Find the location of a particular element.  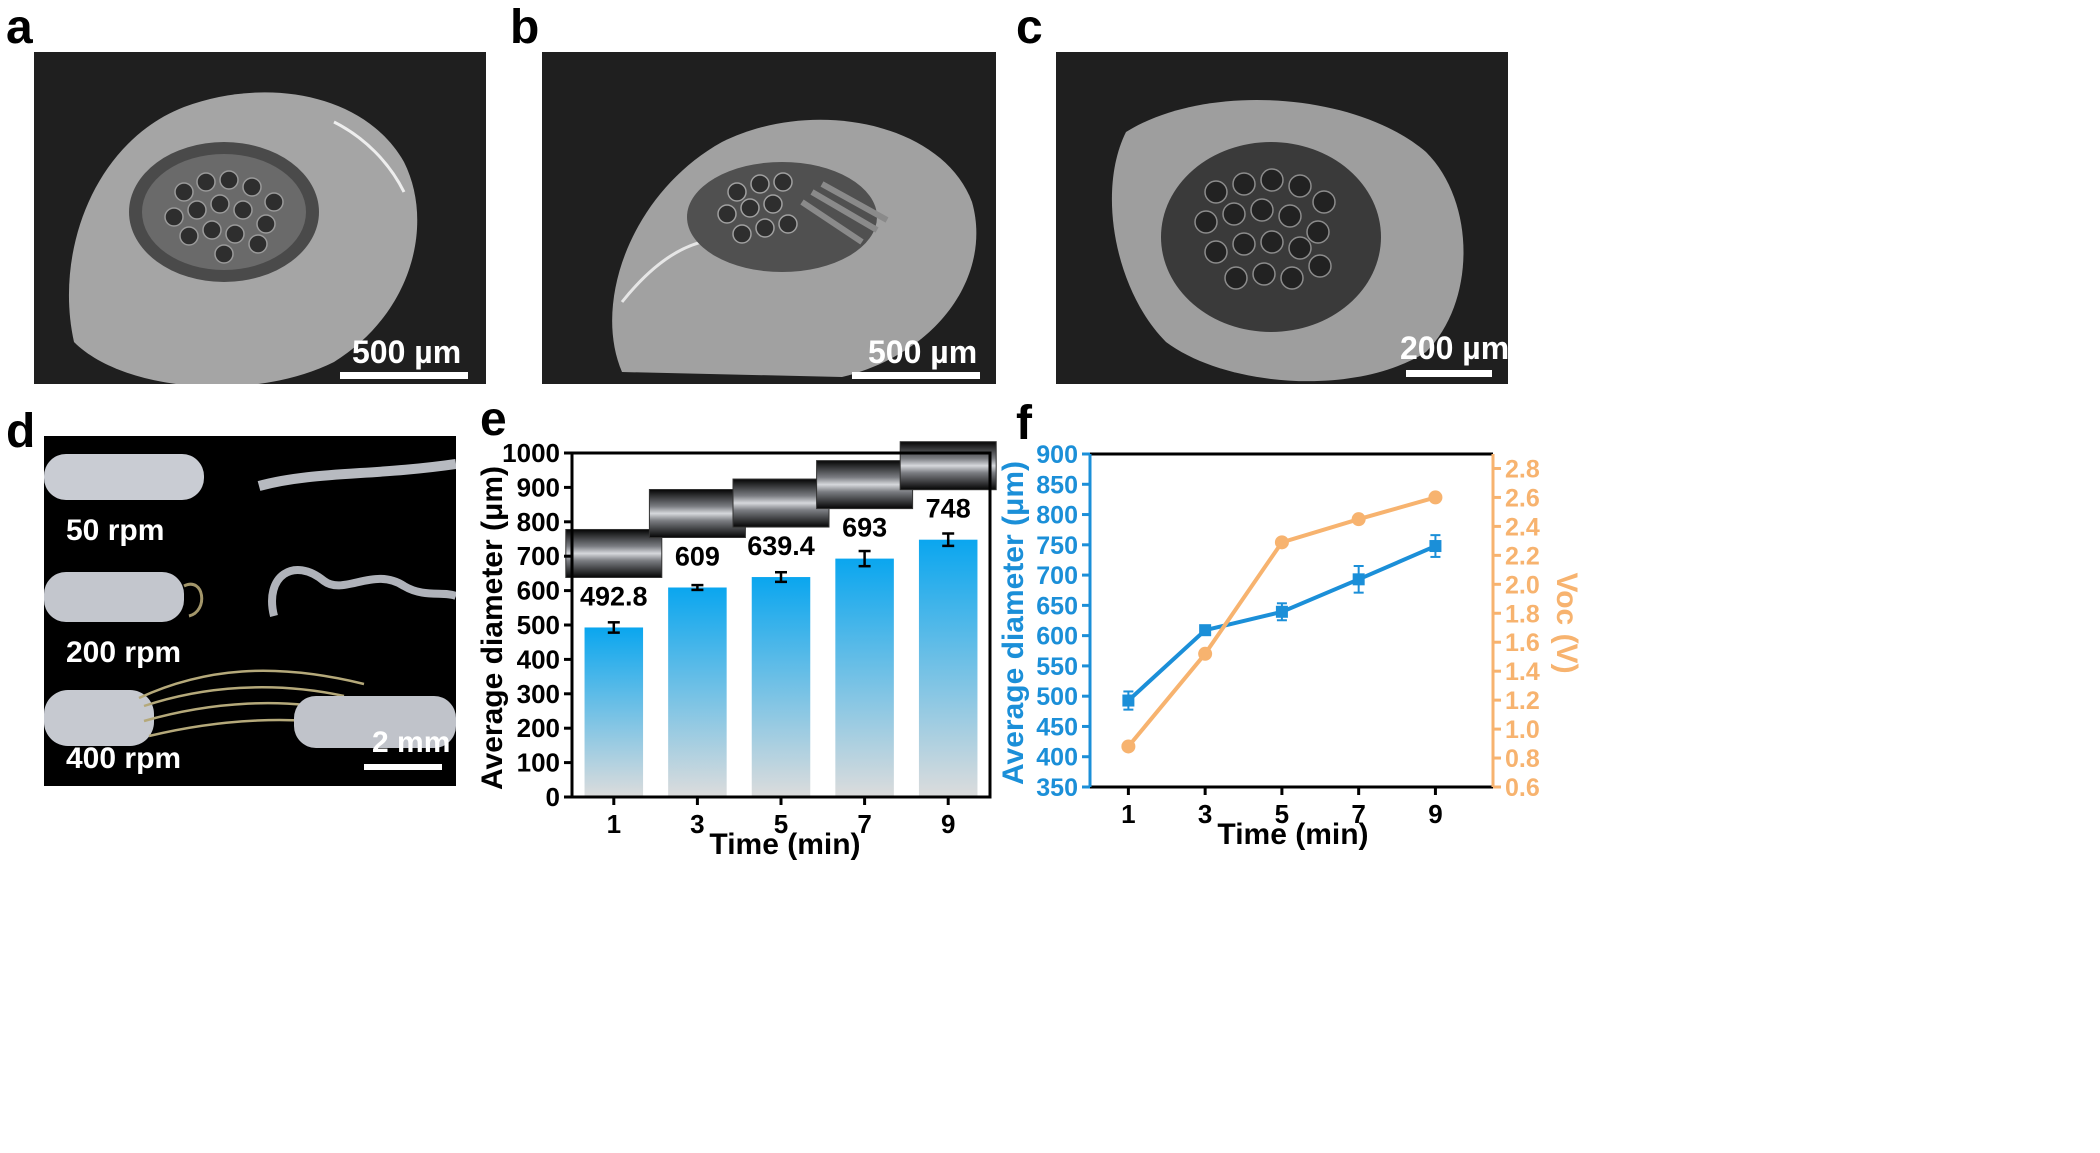

e-y-tick-label: 700 is located at coordinates (538, 556).